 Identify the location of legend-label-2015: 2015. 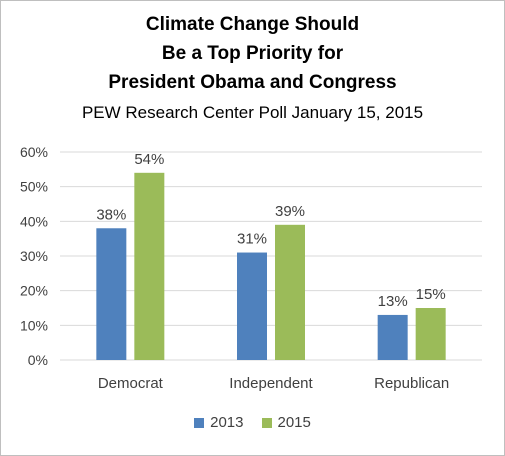
(294, 422).